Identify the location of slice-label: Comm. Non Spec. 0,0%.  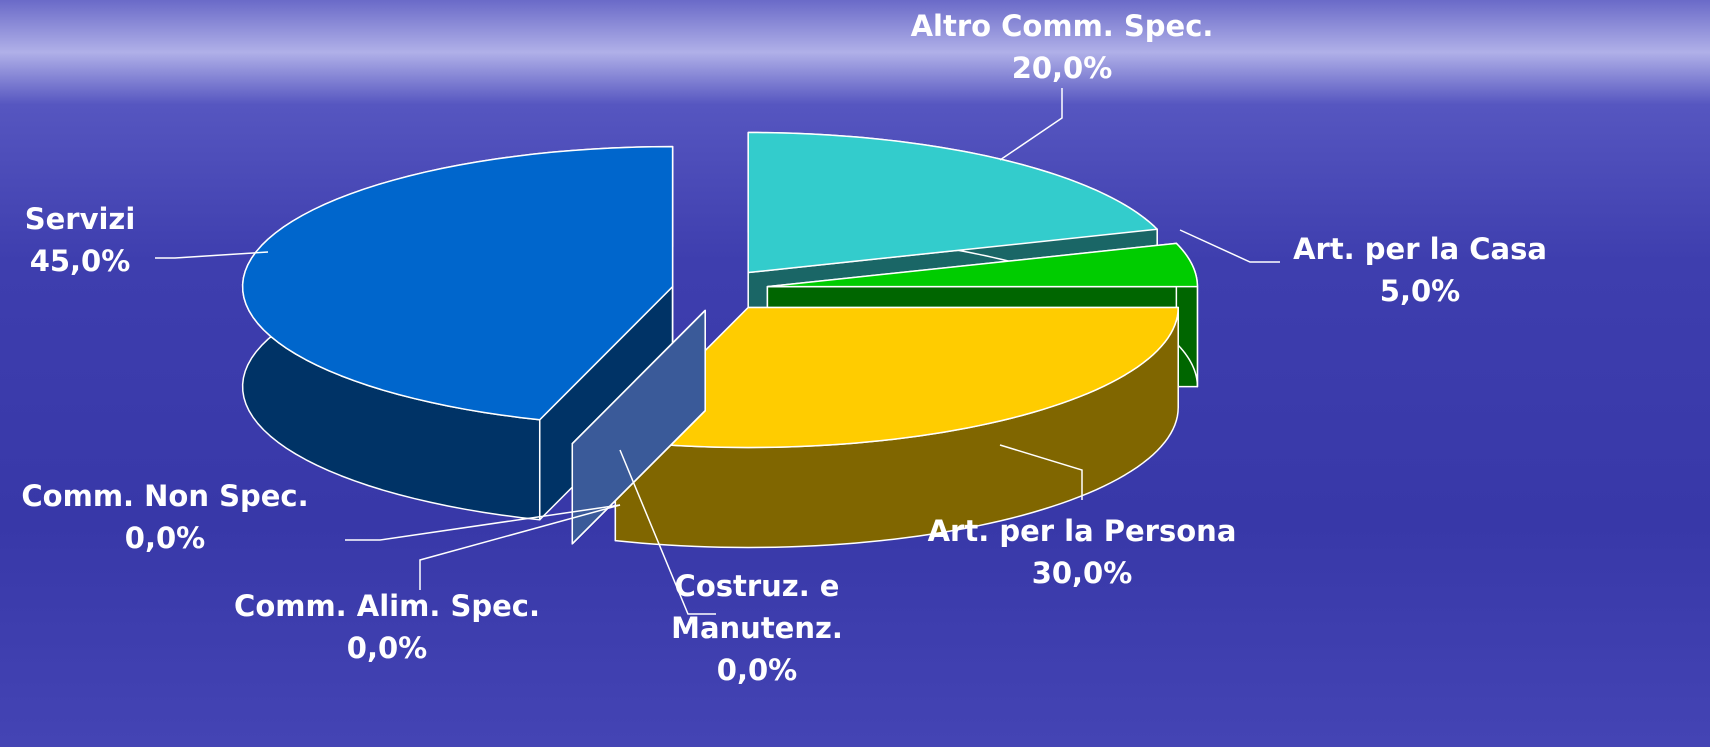
(164, 517).